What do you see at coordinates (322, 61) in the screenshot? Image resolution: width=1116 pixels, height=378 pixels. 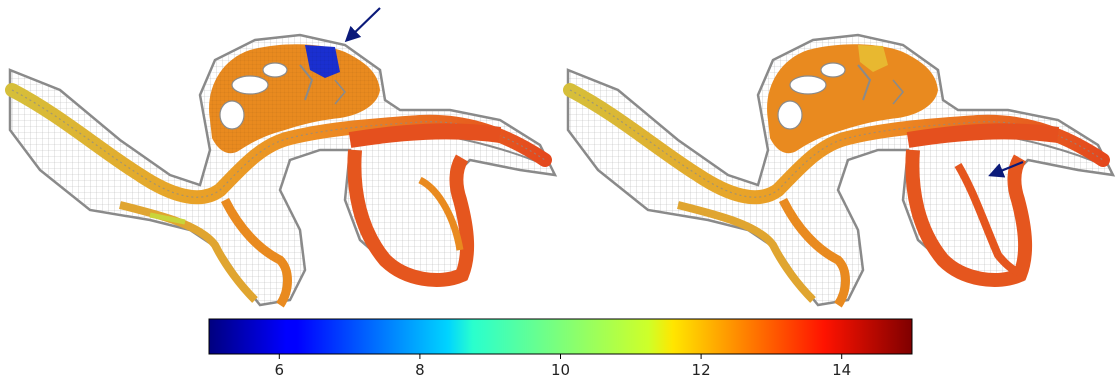 I see `highlight-patch-blue` at bounding box center [322, 61].